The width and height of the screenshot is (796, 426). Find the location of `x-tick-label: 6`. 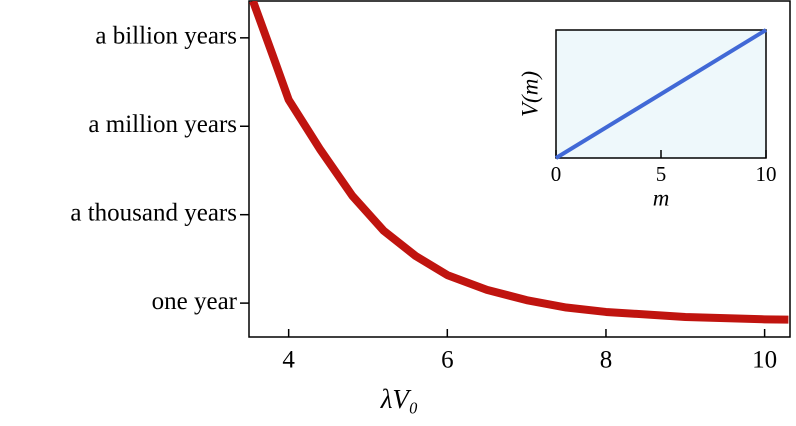

x-tick-label: 6 is located at coordinates (447, 360).